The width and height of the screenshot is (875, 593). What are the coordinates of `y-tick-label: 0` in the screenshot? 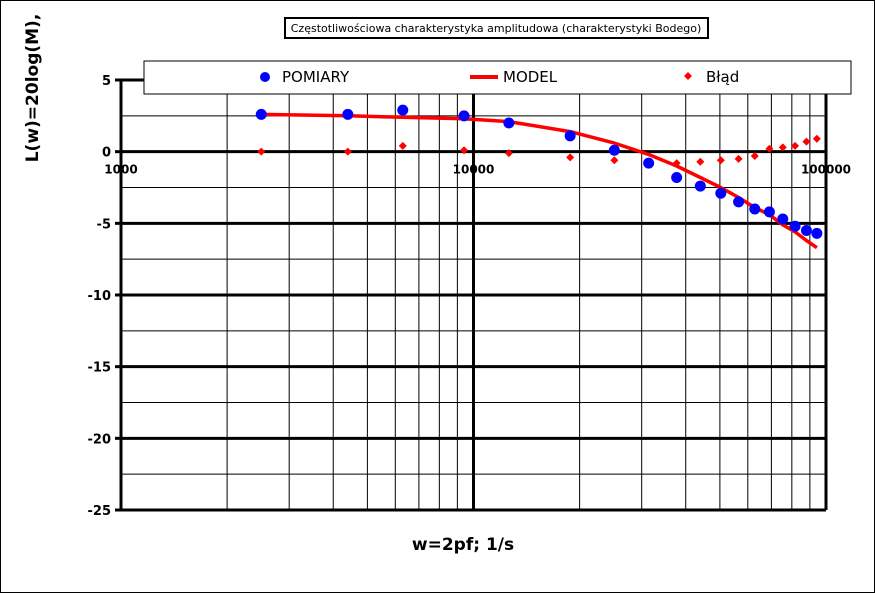 It's located at (106, 153).